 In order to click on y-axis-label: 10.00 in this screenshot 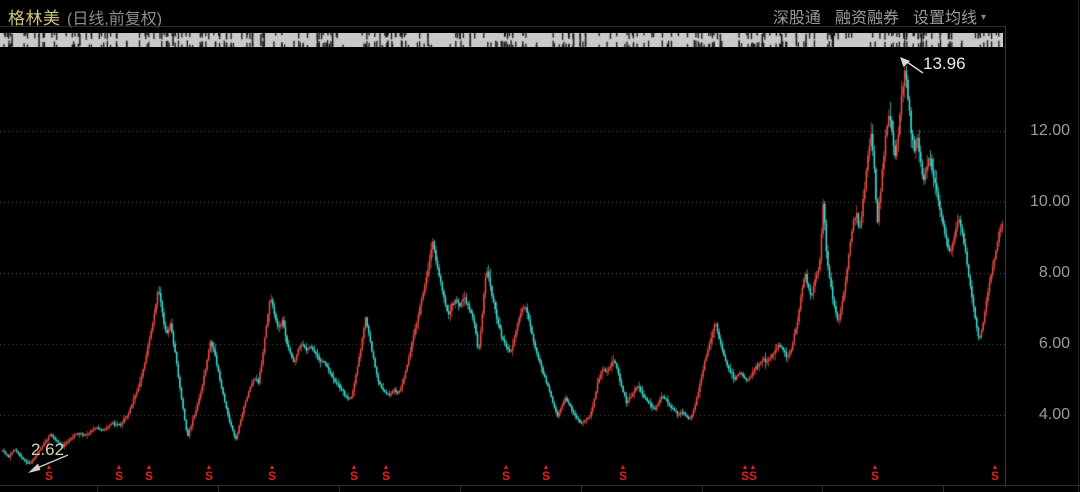, I will do `click(1049, 201)`.